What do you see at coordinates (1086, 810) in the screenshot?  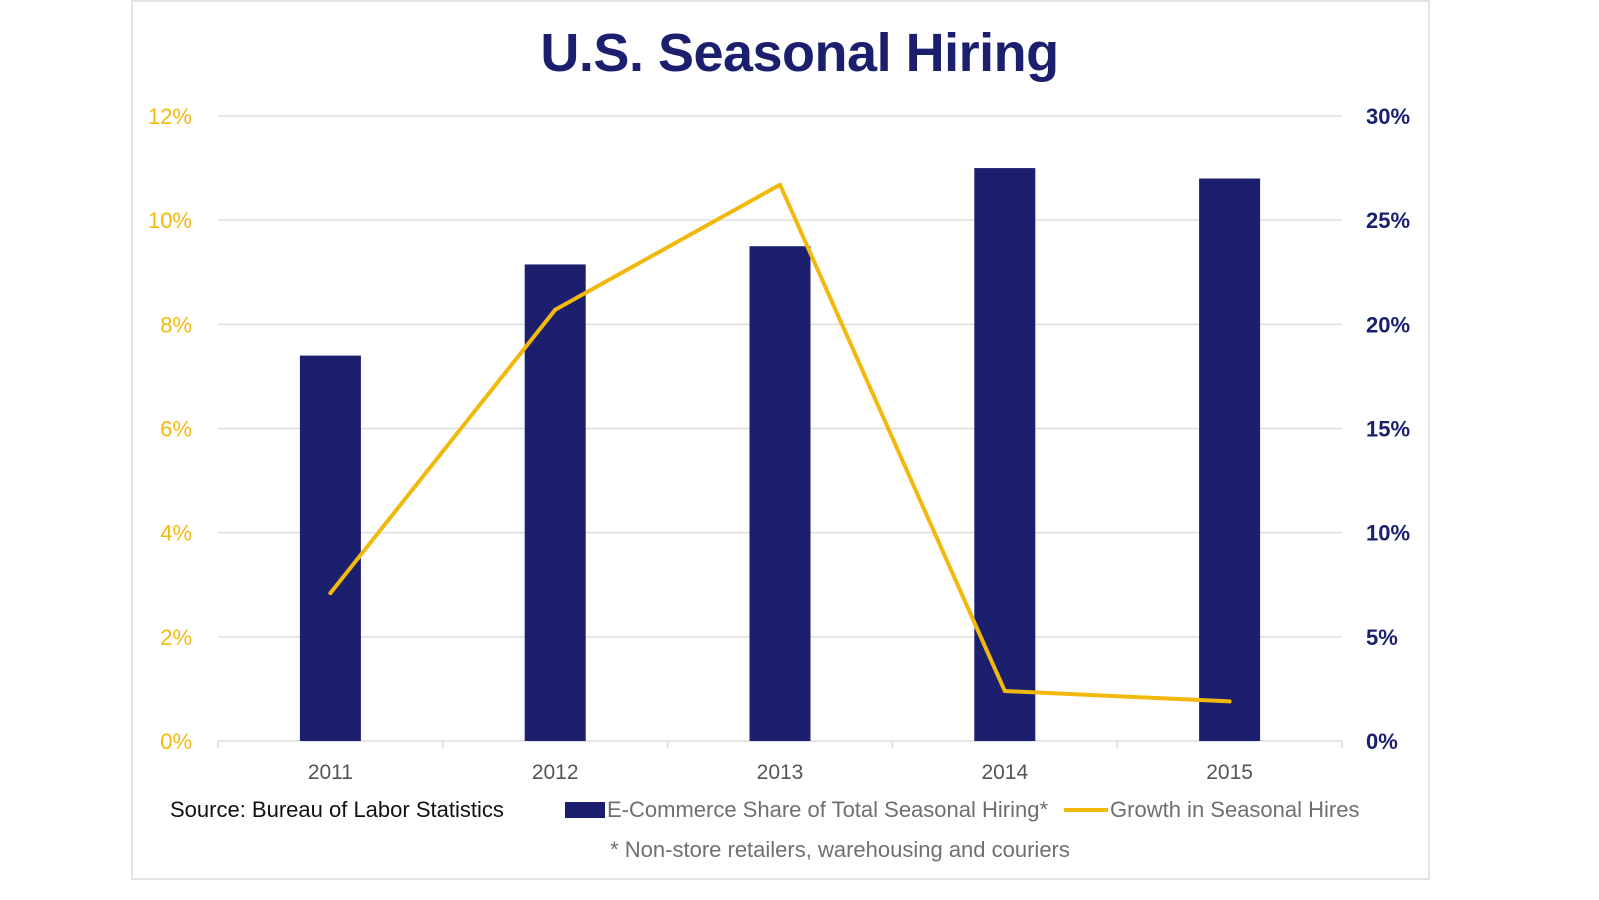 I see `legend-swatch-line` at bounding box center [1086, 810].